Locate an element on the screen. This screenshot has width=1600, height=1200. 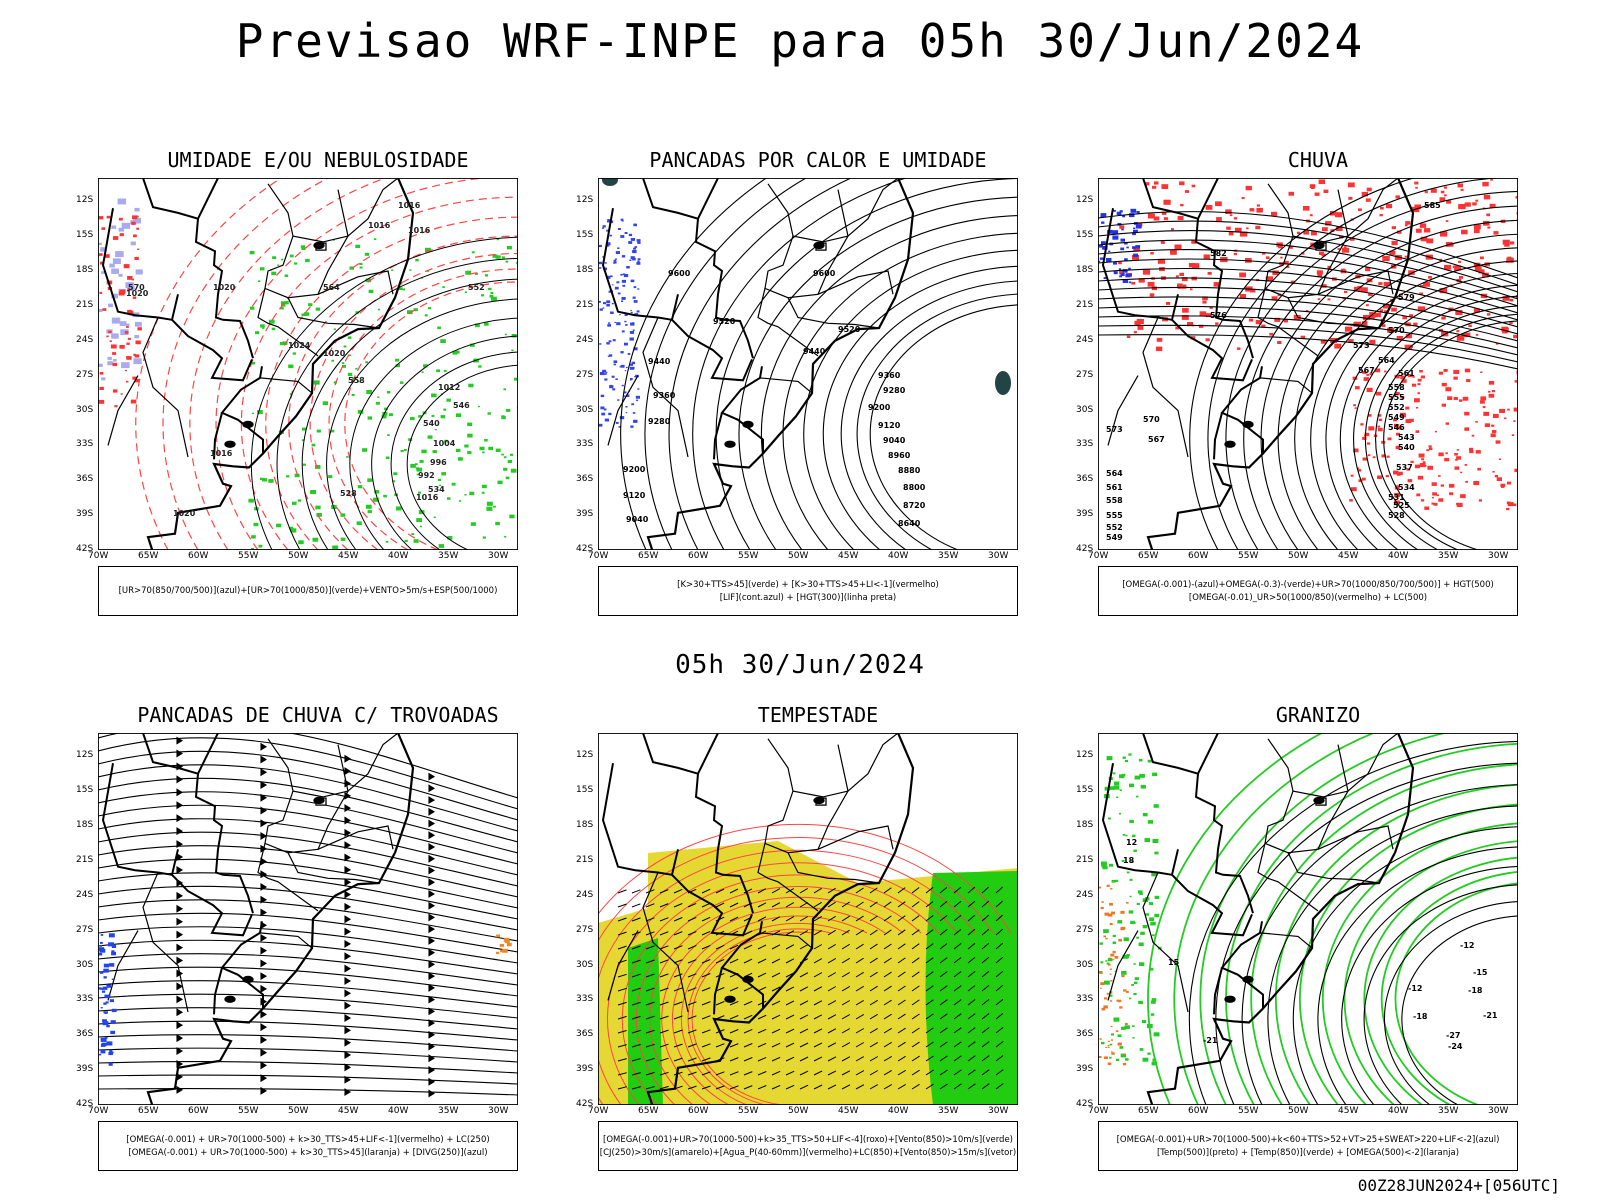
lat-label: 12S is located at coordinates (585, 200).